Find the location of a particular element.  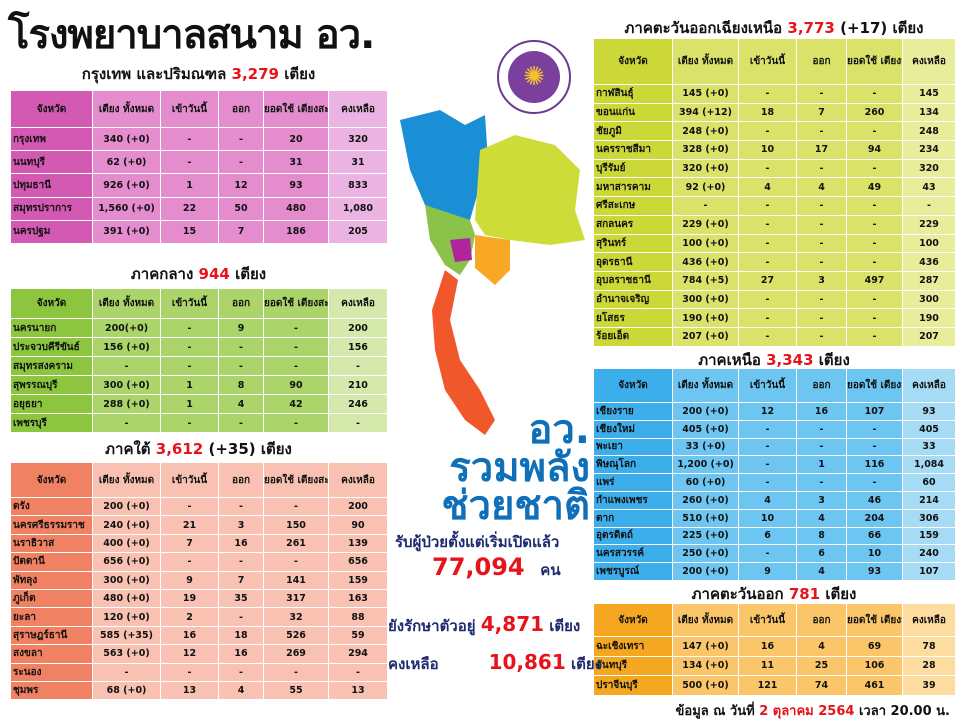

region-total: 3,773 is located at coordinates (811, 28).